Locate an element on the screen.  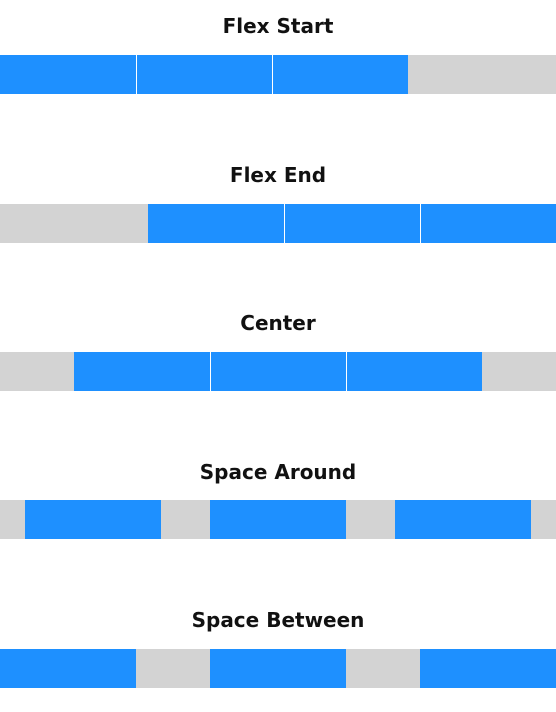
section-title: Space Between is located at coordinates (278, 620).